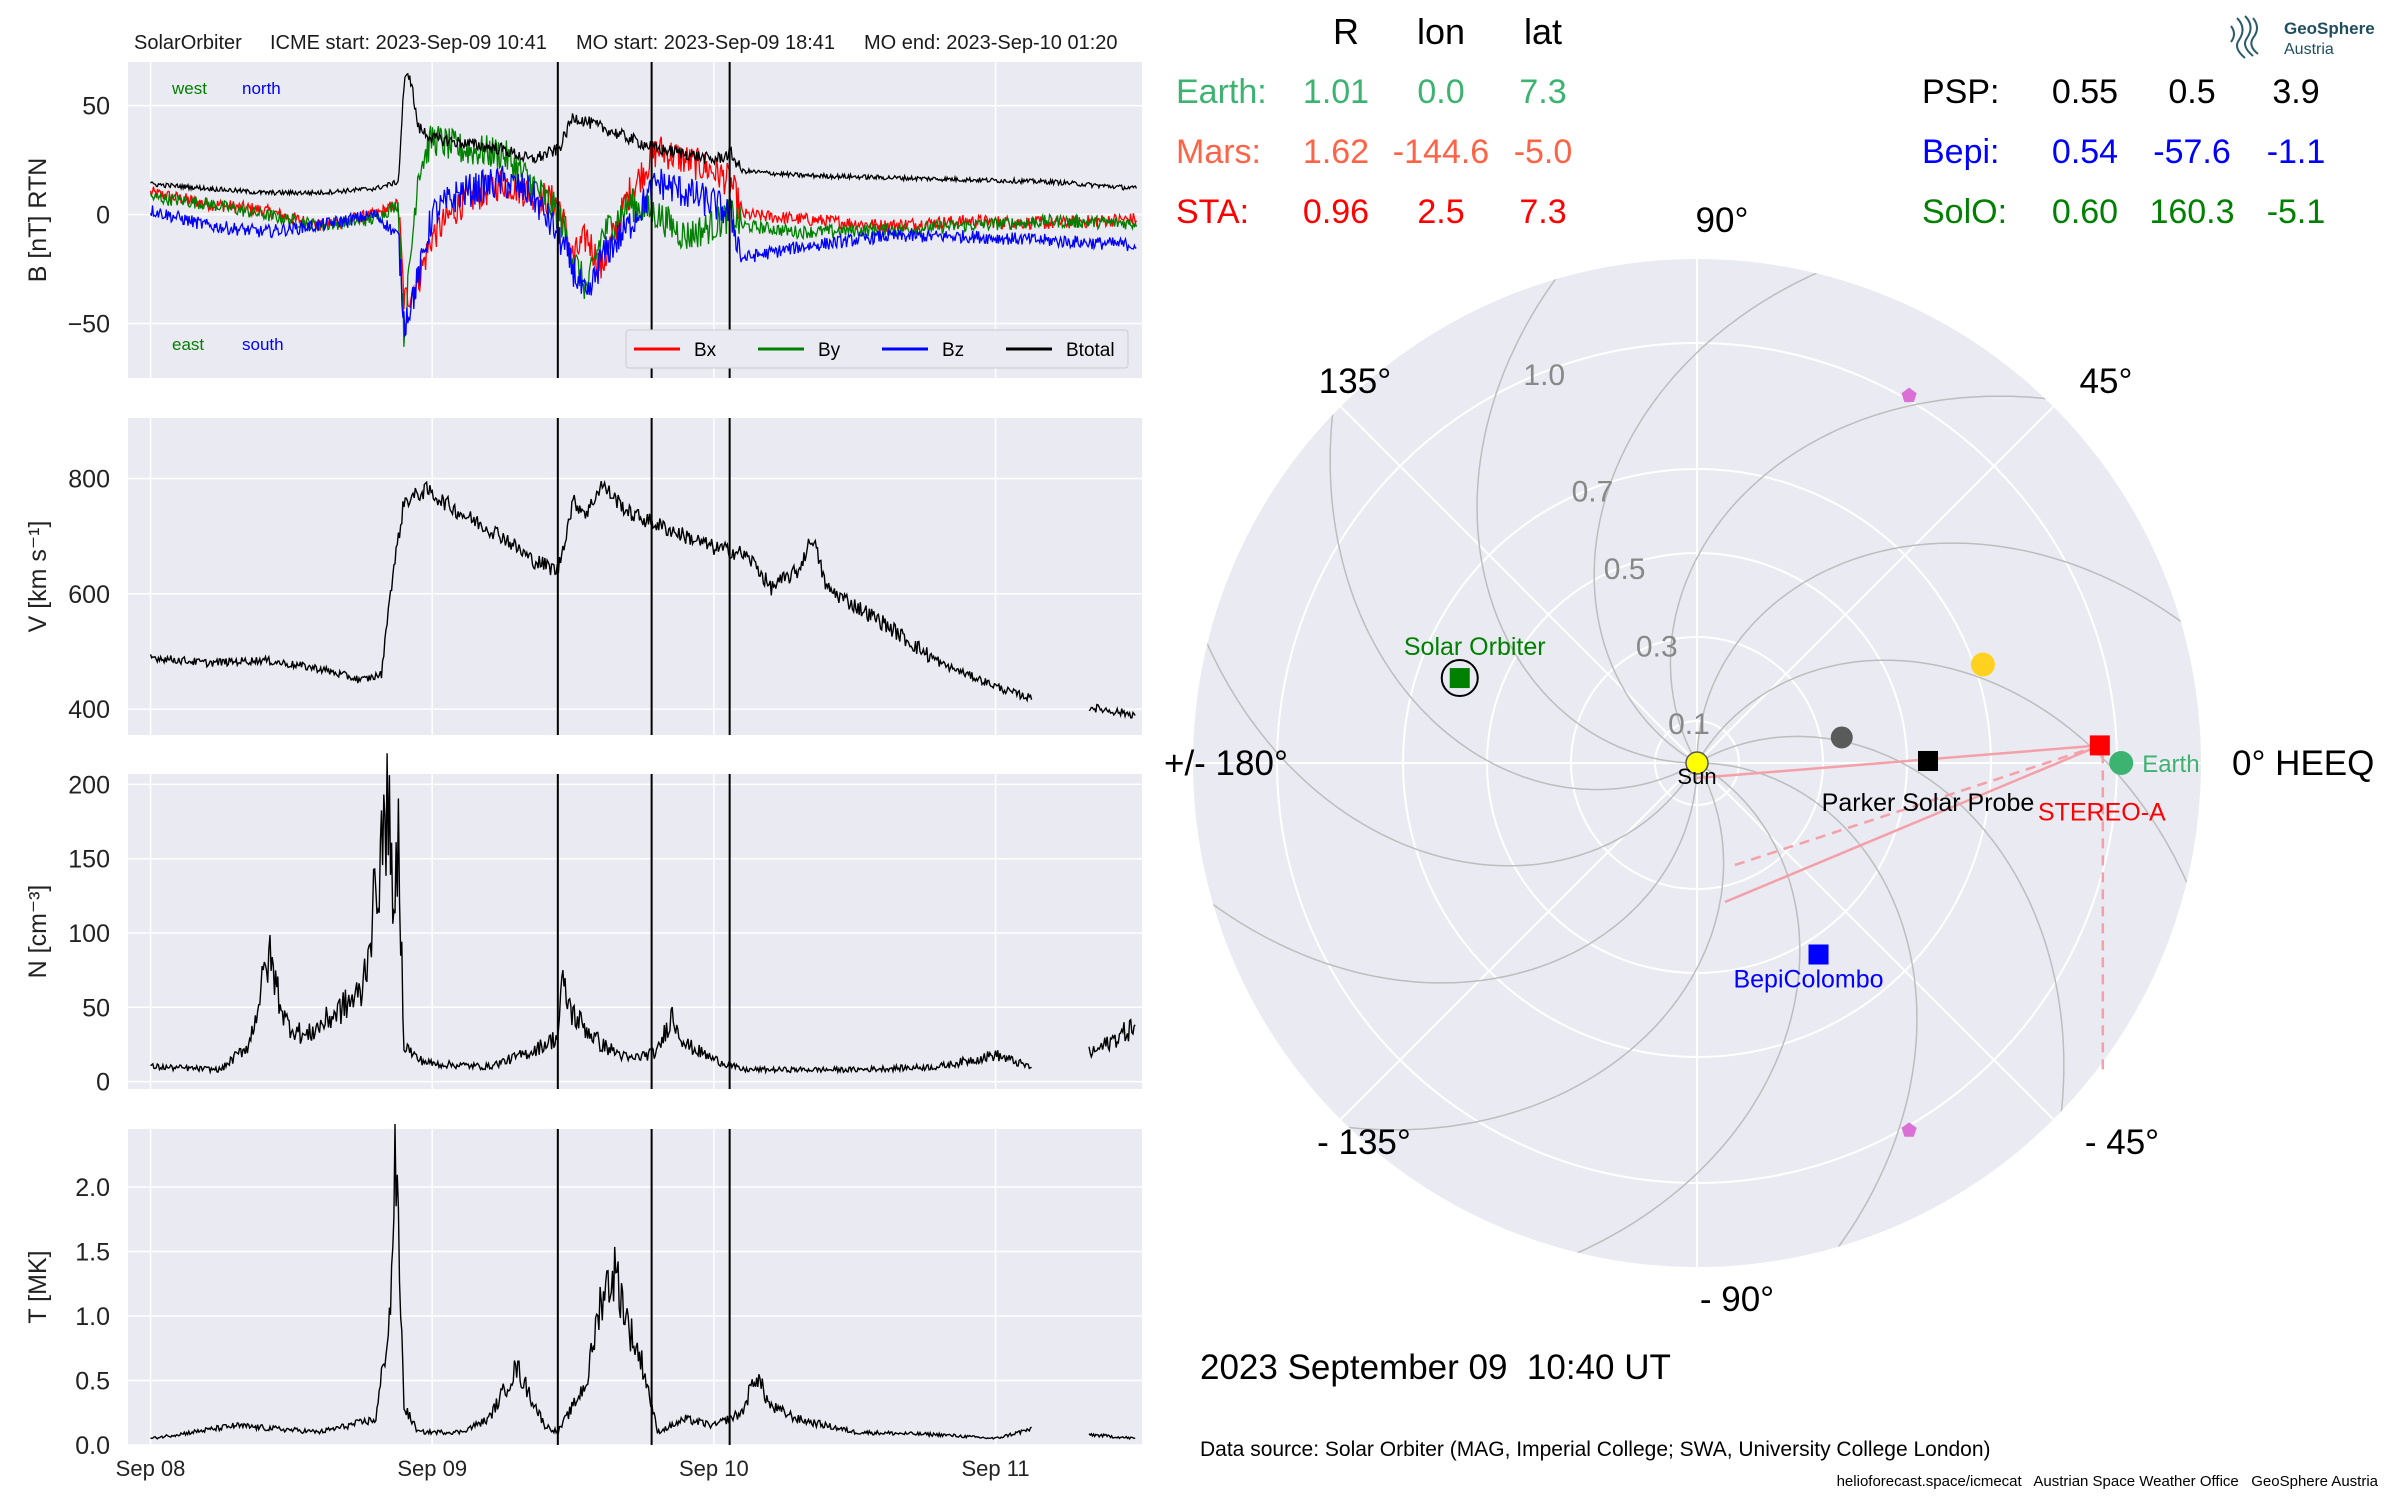 The image size is (2400, 1505). Describe the element at coordinates (643, 223) in the screenshot. I see `series-line-bx` at that location.